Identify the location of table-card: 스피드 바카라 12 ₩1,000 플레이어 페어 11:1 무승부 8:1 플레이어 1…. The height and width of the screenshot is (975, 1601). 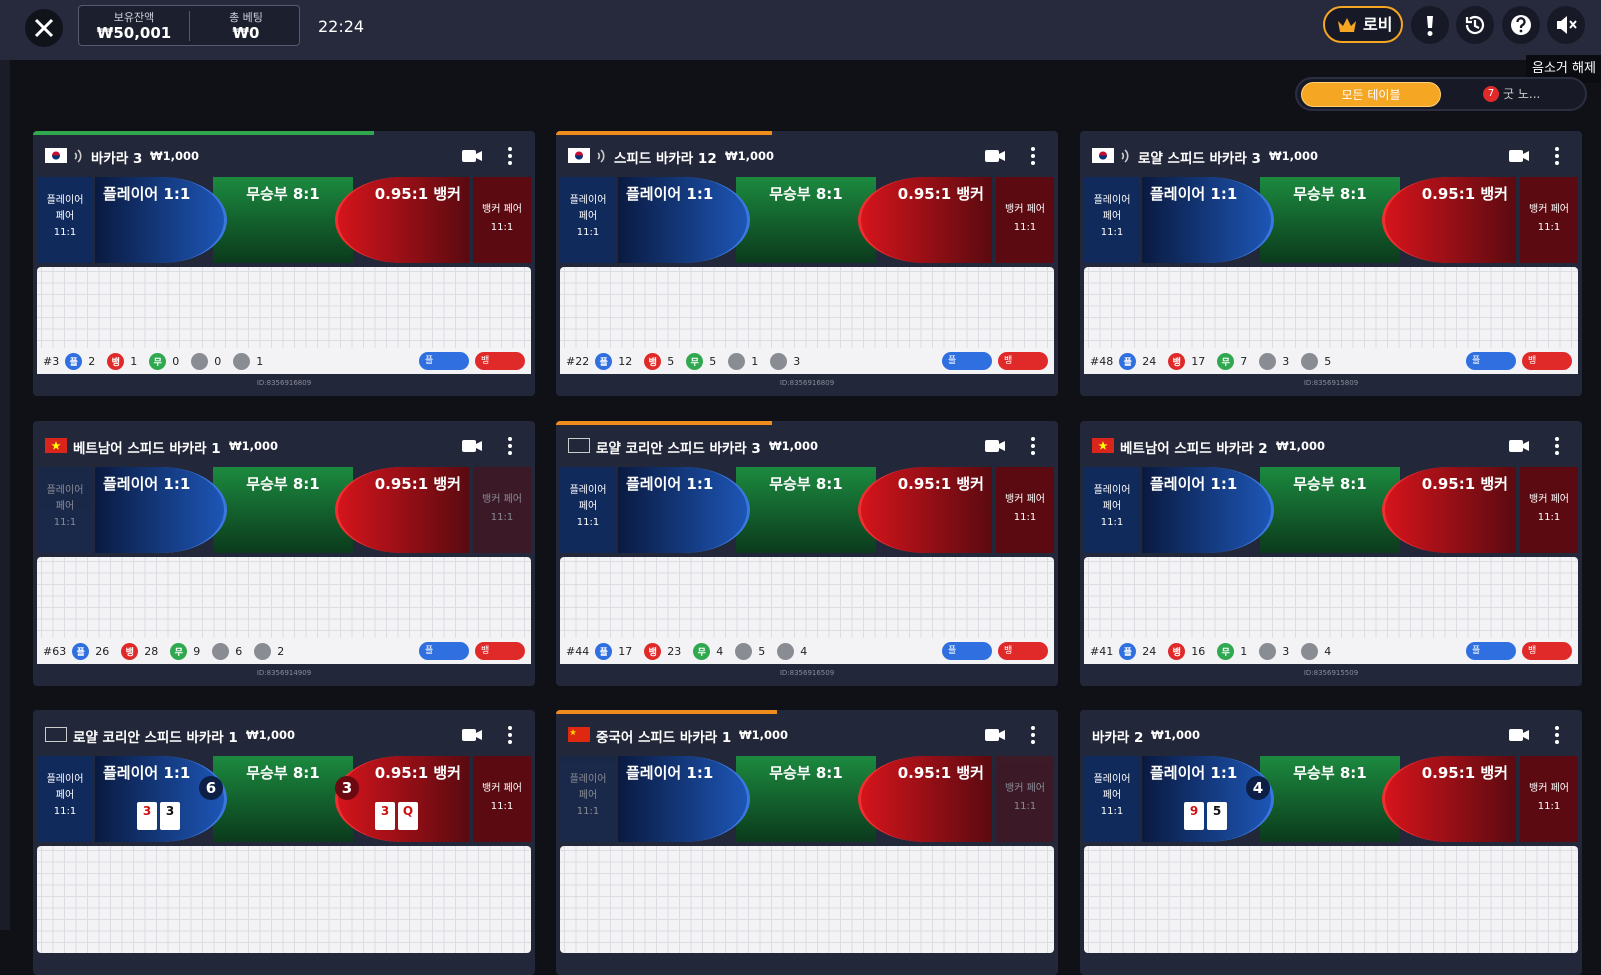
(807, 263).